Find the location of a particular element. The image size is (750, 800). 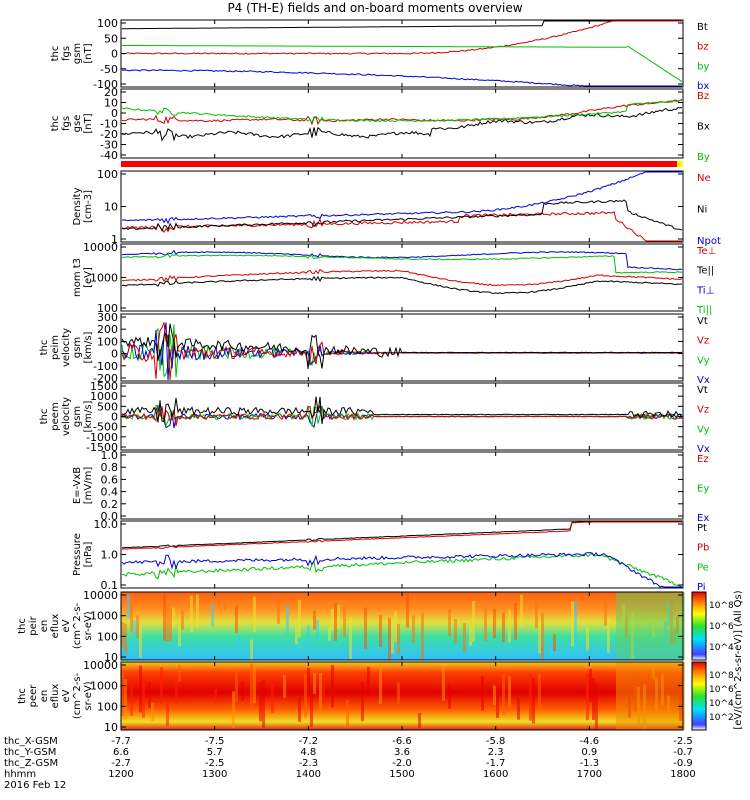

ephemeris-value: -7.5 is located at coordinates (215, 741).